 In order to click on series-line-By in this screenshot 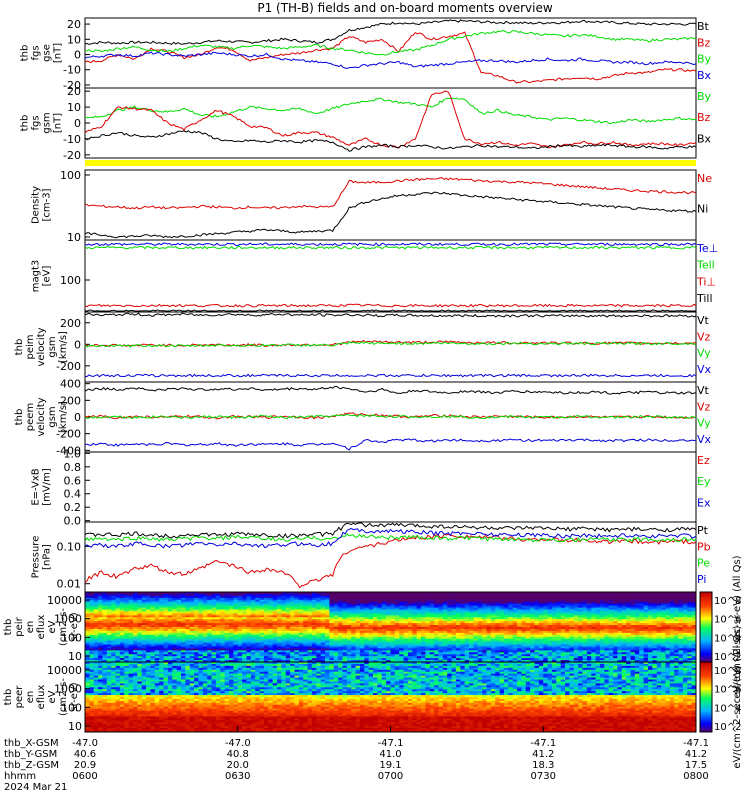, I will do `click(391, 43)`.